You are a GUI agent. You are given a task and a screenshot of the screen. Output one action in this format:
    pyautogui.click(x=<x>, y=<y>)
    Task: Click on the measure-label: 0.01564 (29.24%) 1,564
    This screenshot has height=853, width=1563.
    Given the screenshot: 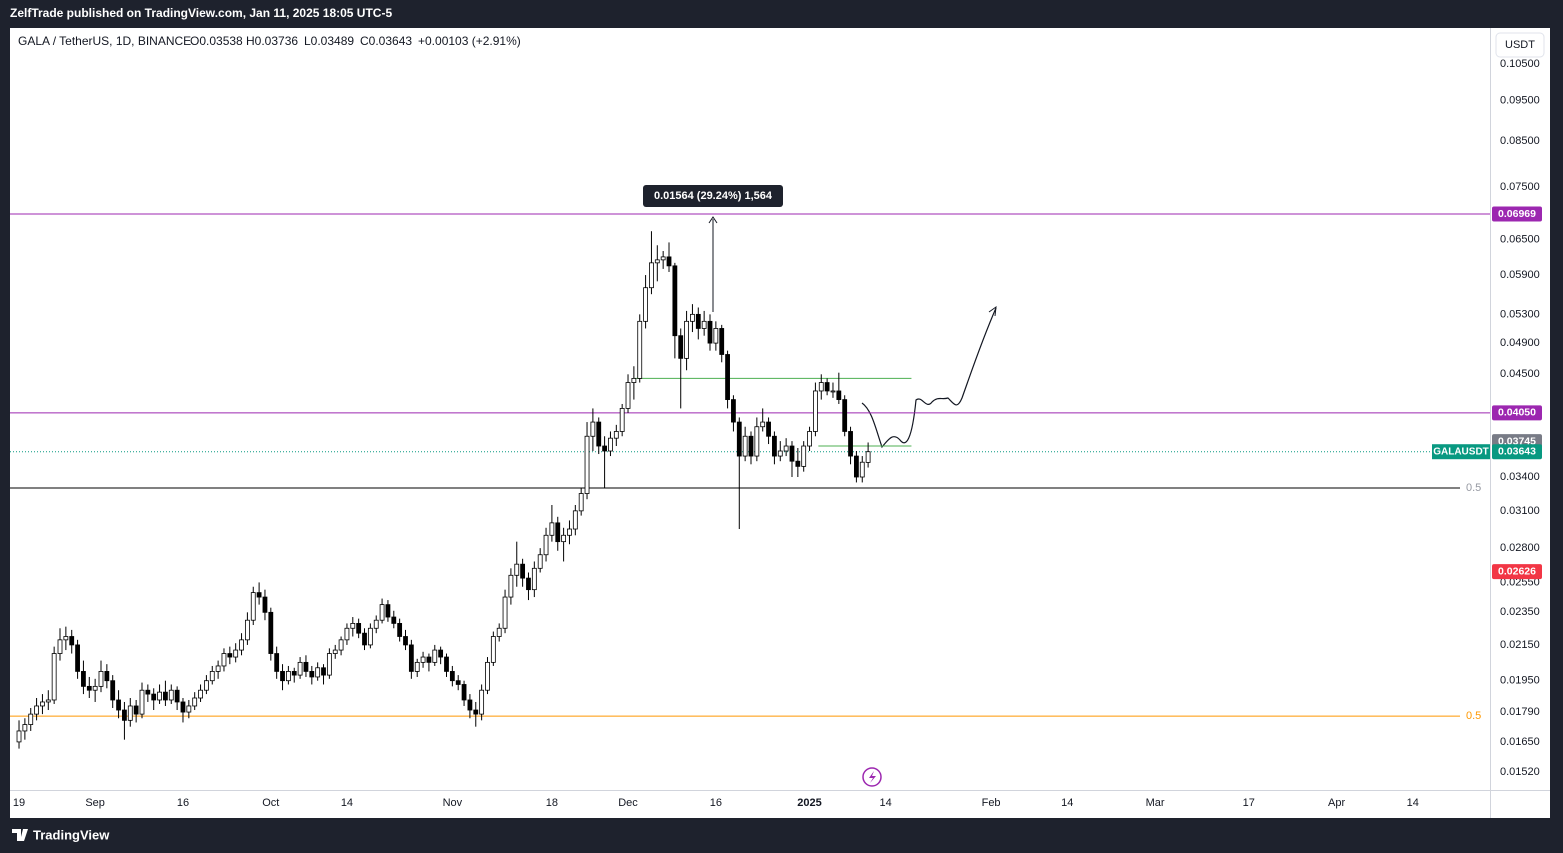 What is the action you would take?
    pyautogui.click(x=713, y=196)
    